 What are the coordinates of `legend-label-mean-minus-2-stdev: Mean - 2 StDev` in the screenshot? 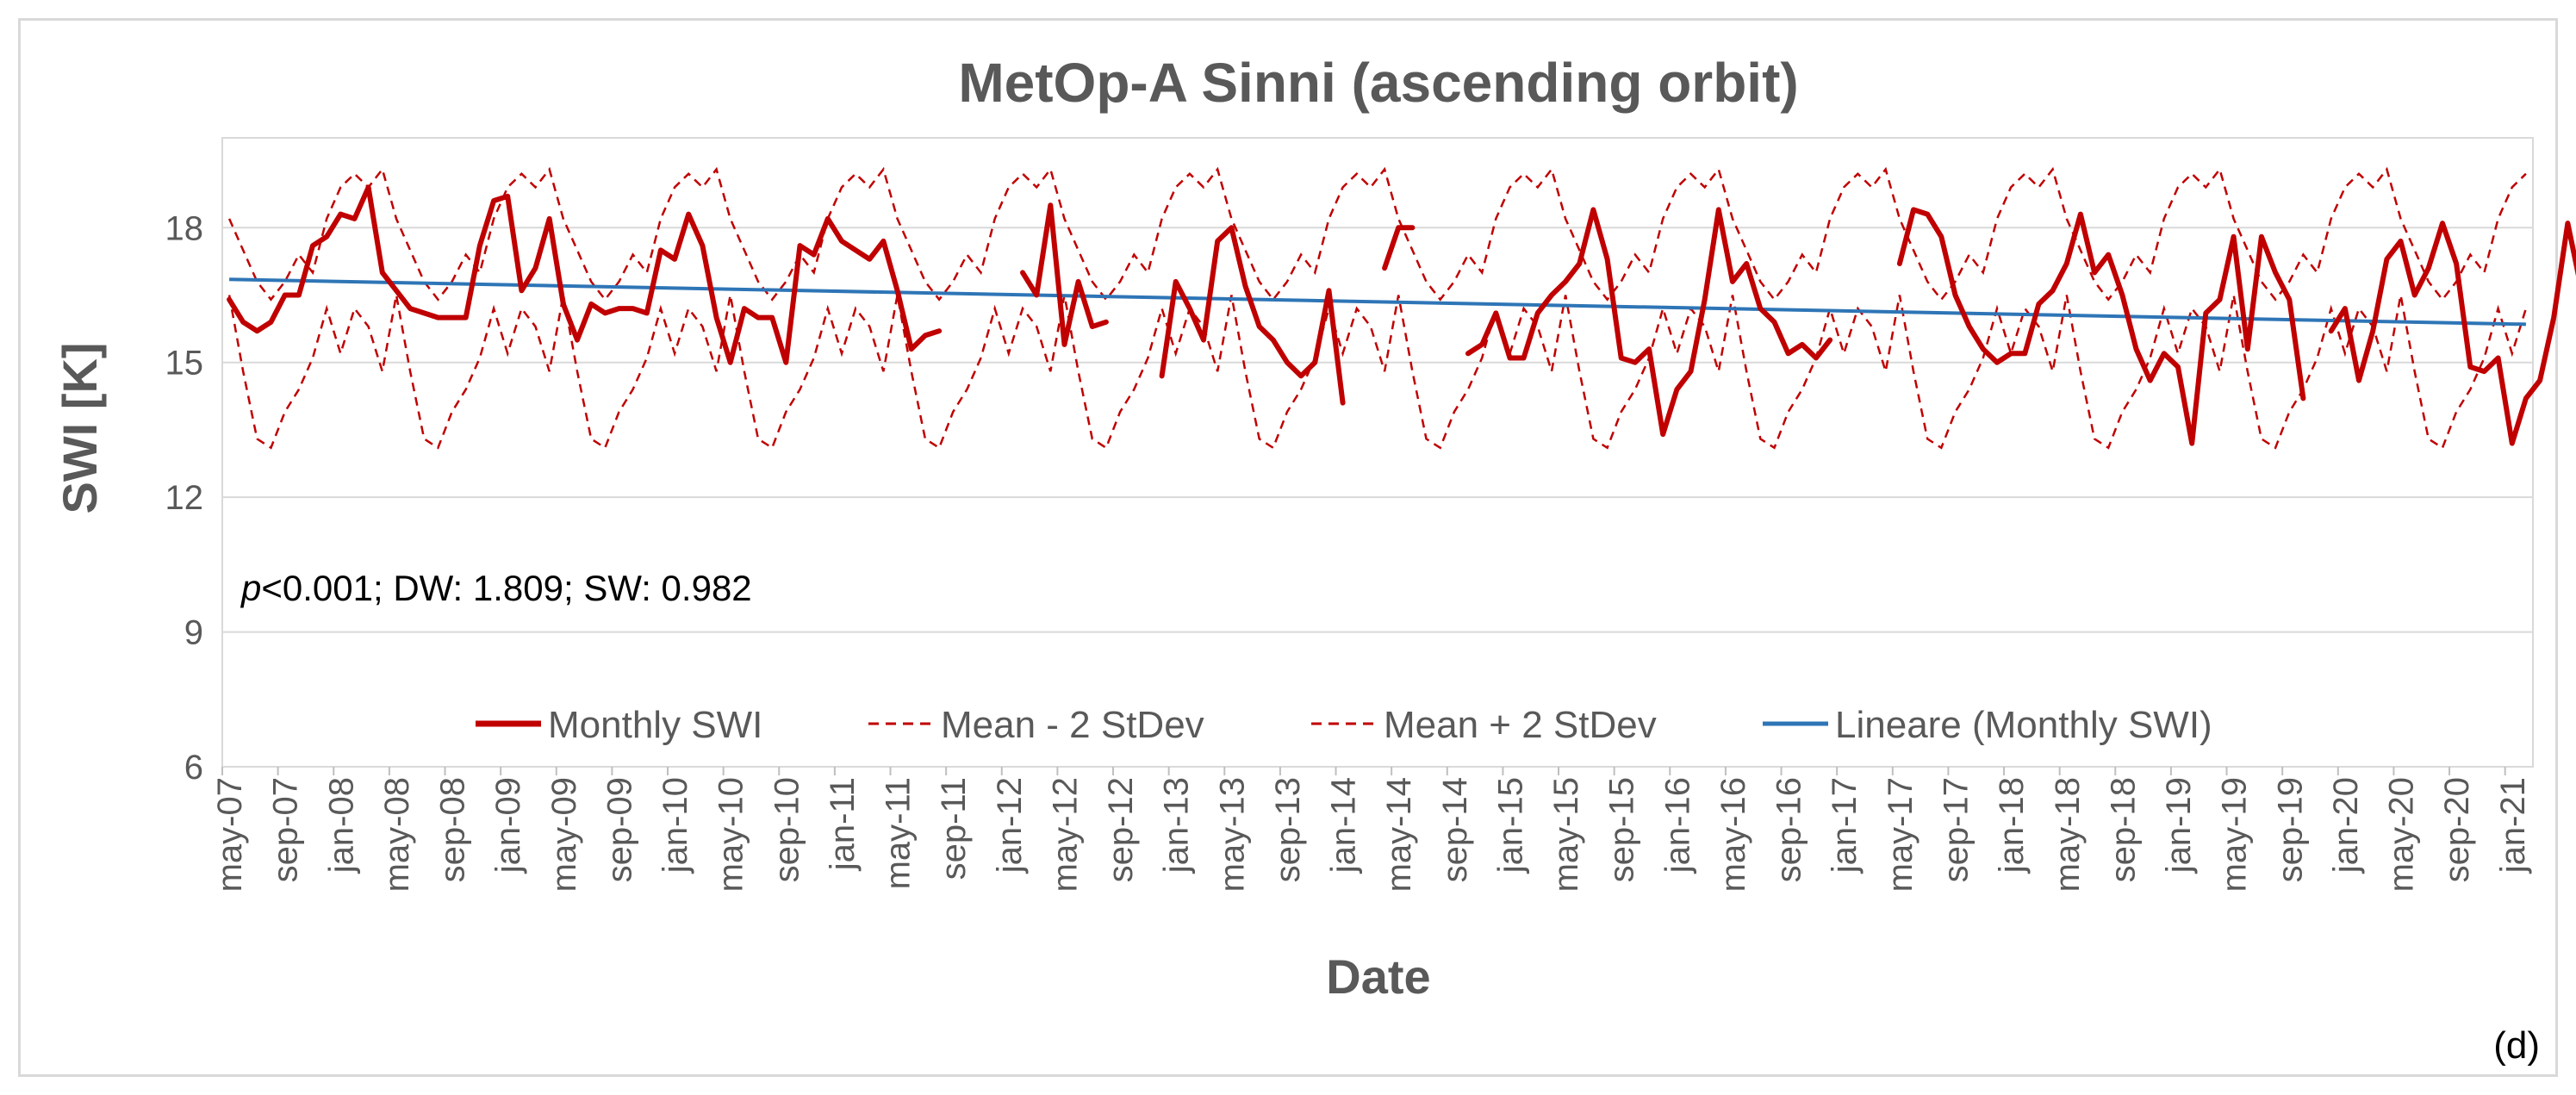 It's located at (1073, 725).